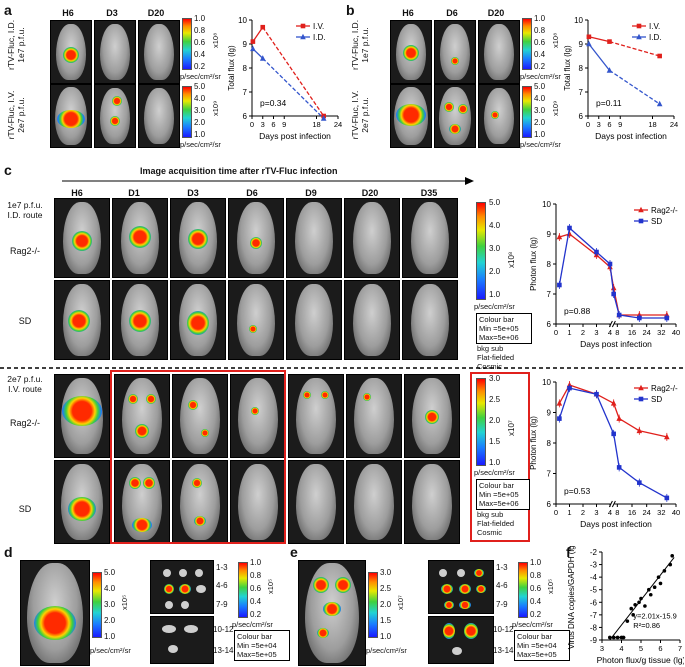  I want to click on processing-notes: bkg sub Flat-fielded Cosmic, so click(496, 357).